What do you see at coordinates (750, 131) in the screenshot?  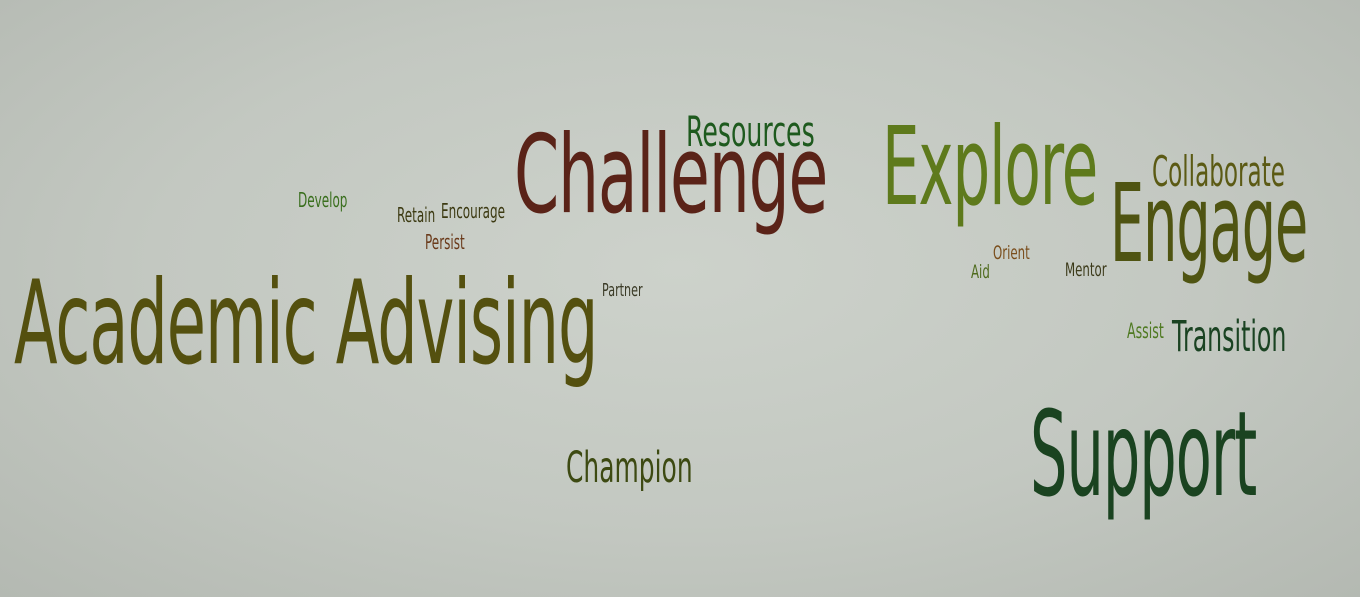 I see `word-resources: Resources` at bounding box center [750, 131].